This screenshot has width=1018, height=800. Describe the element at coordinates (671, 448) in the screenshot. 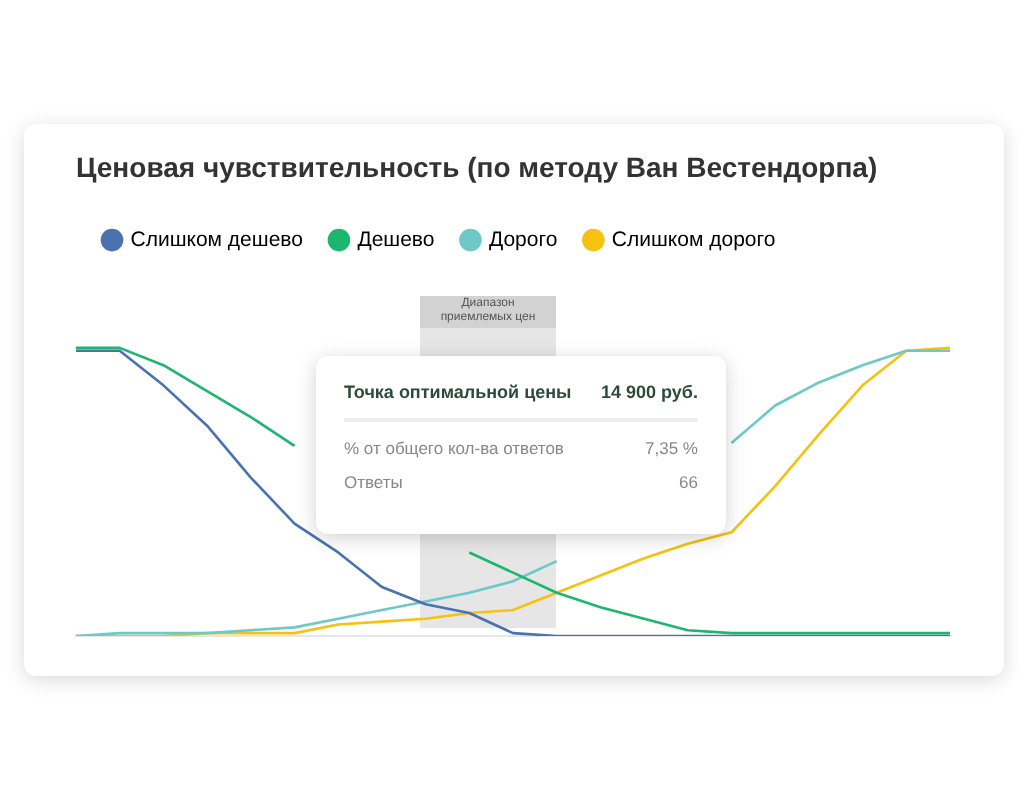

I see `annotation: 7,35 %` at that location.